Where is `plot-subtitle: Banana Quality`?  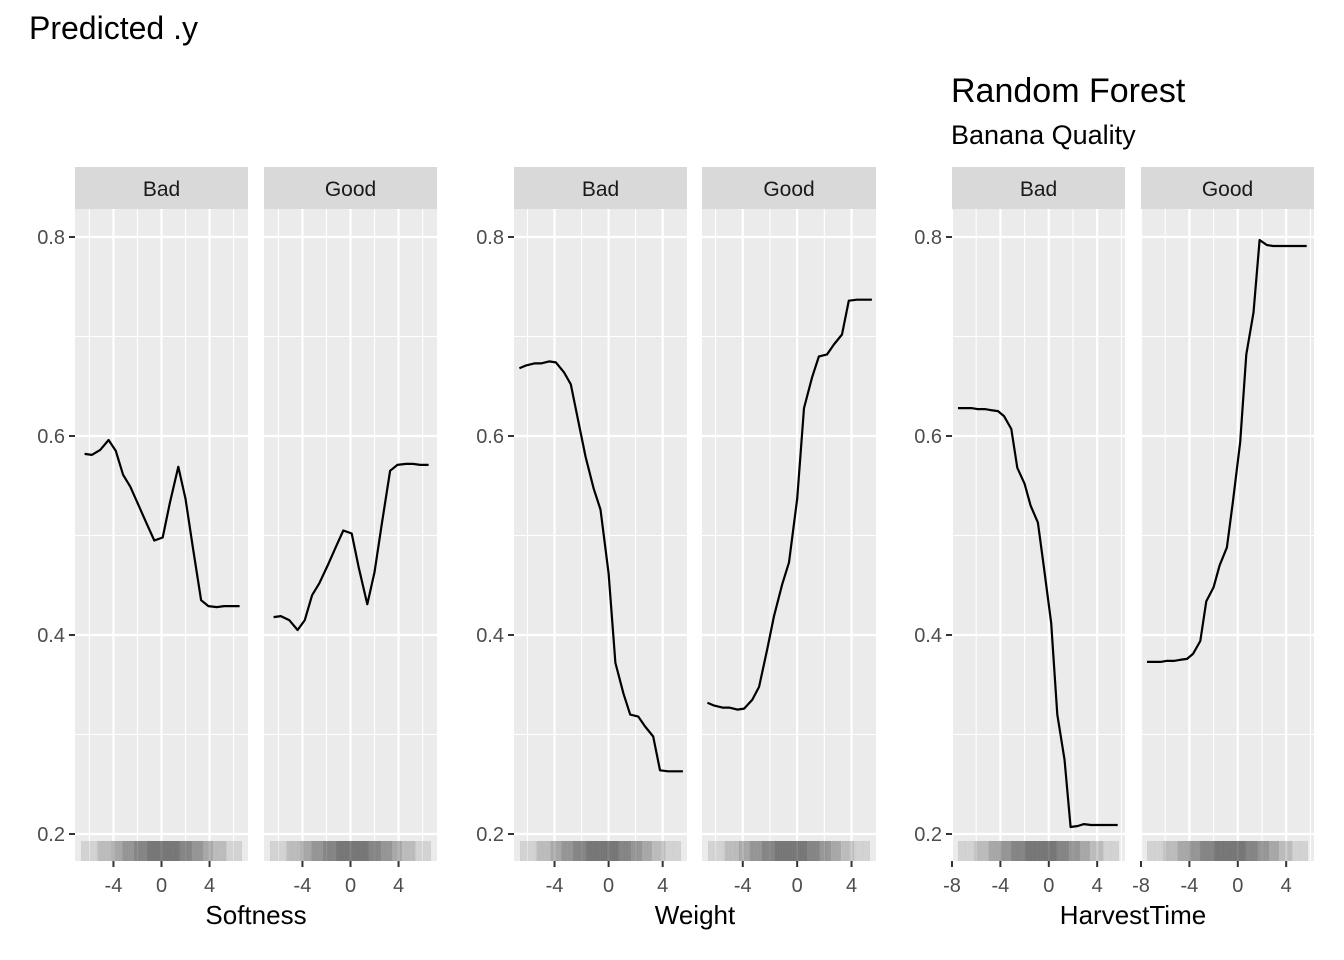 plot-subtitle: Banana Quality is located at coordinates (1043, 135).